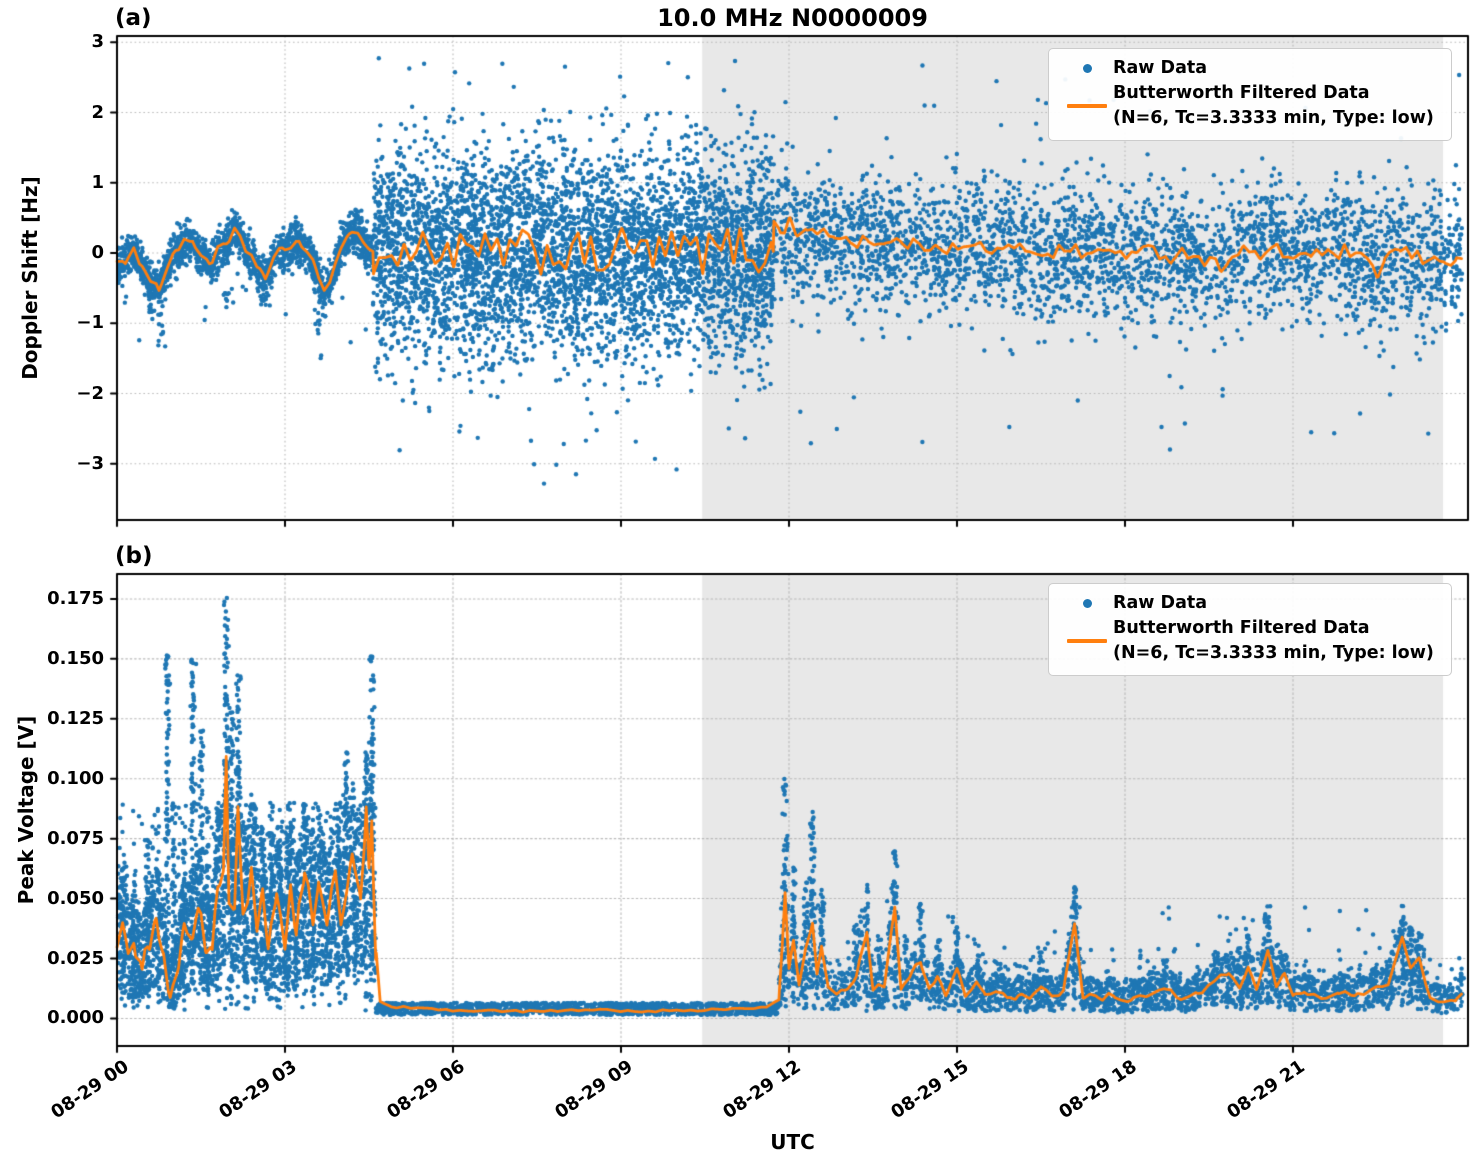 This screenshot has width=1472, height=1172. I want to click on panel-b-label: (b), so click(134, 556).